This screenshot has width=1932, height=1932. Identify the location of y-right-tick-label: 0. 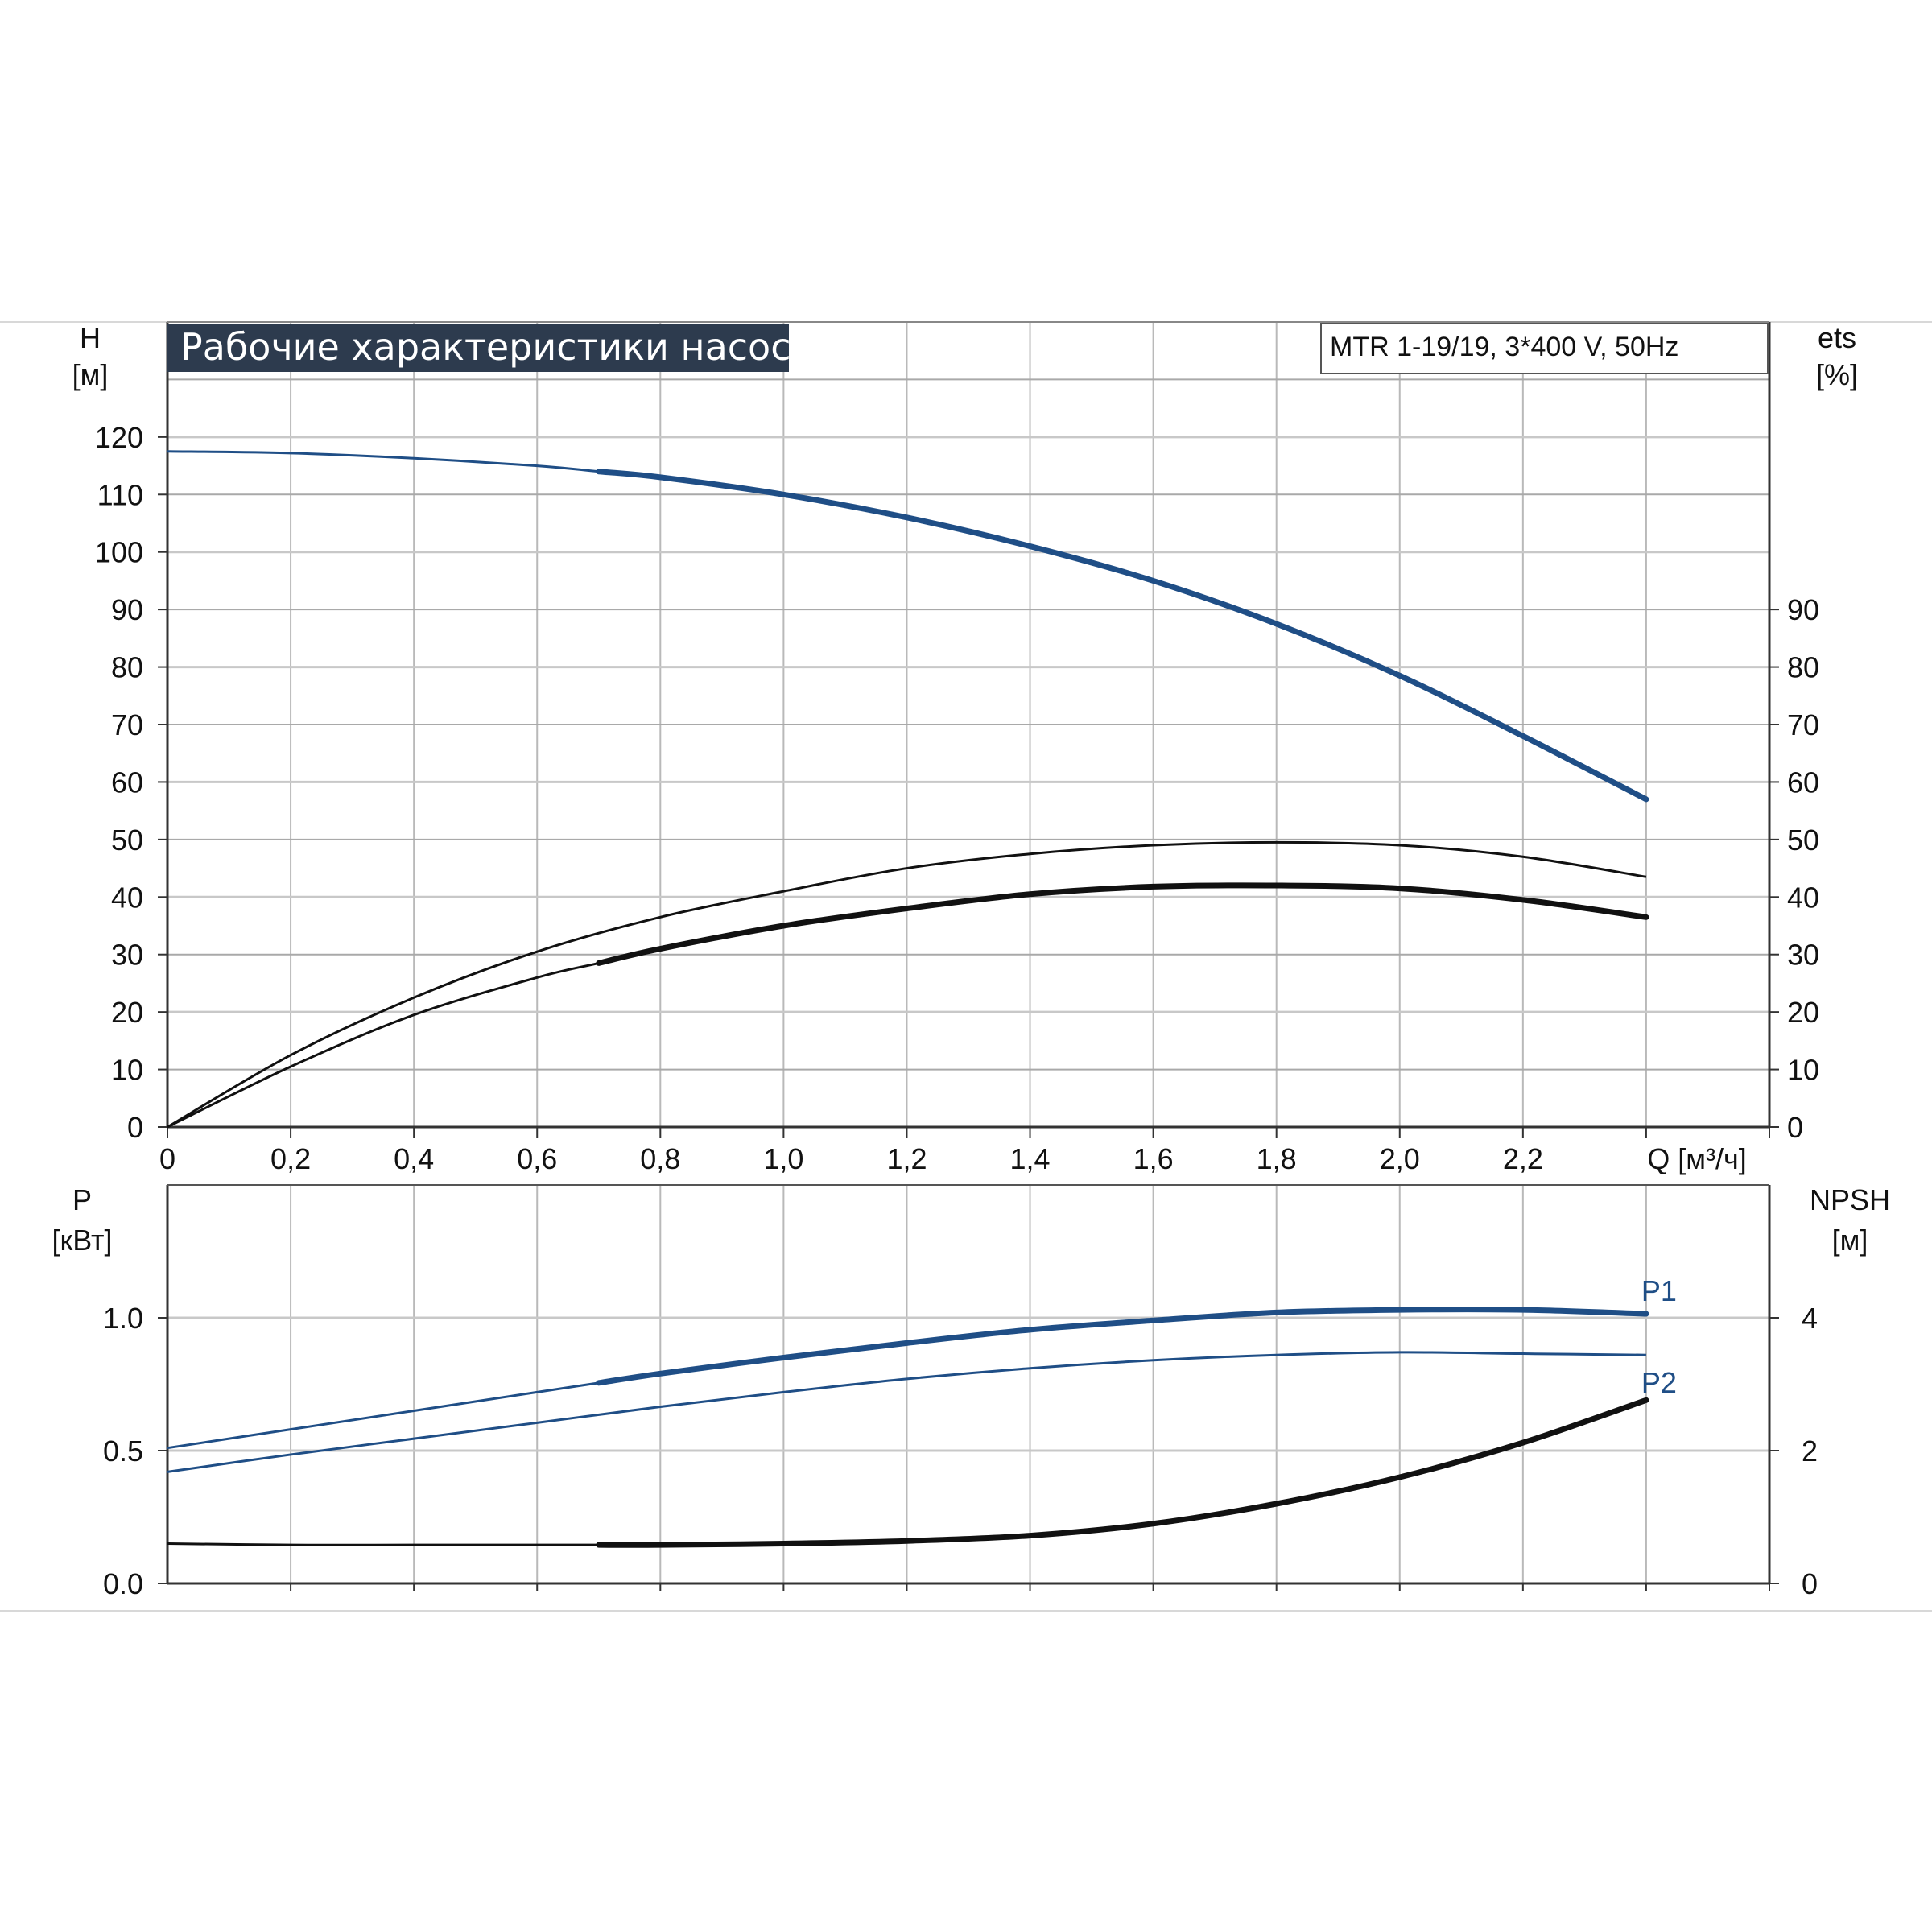
(1795, 1127).